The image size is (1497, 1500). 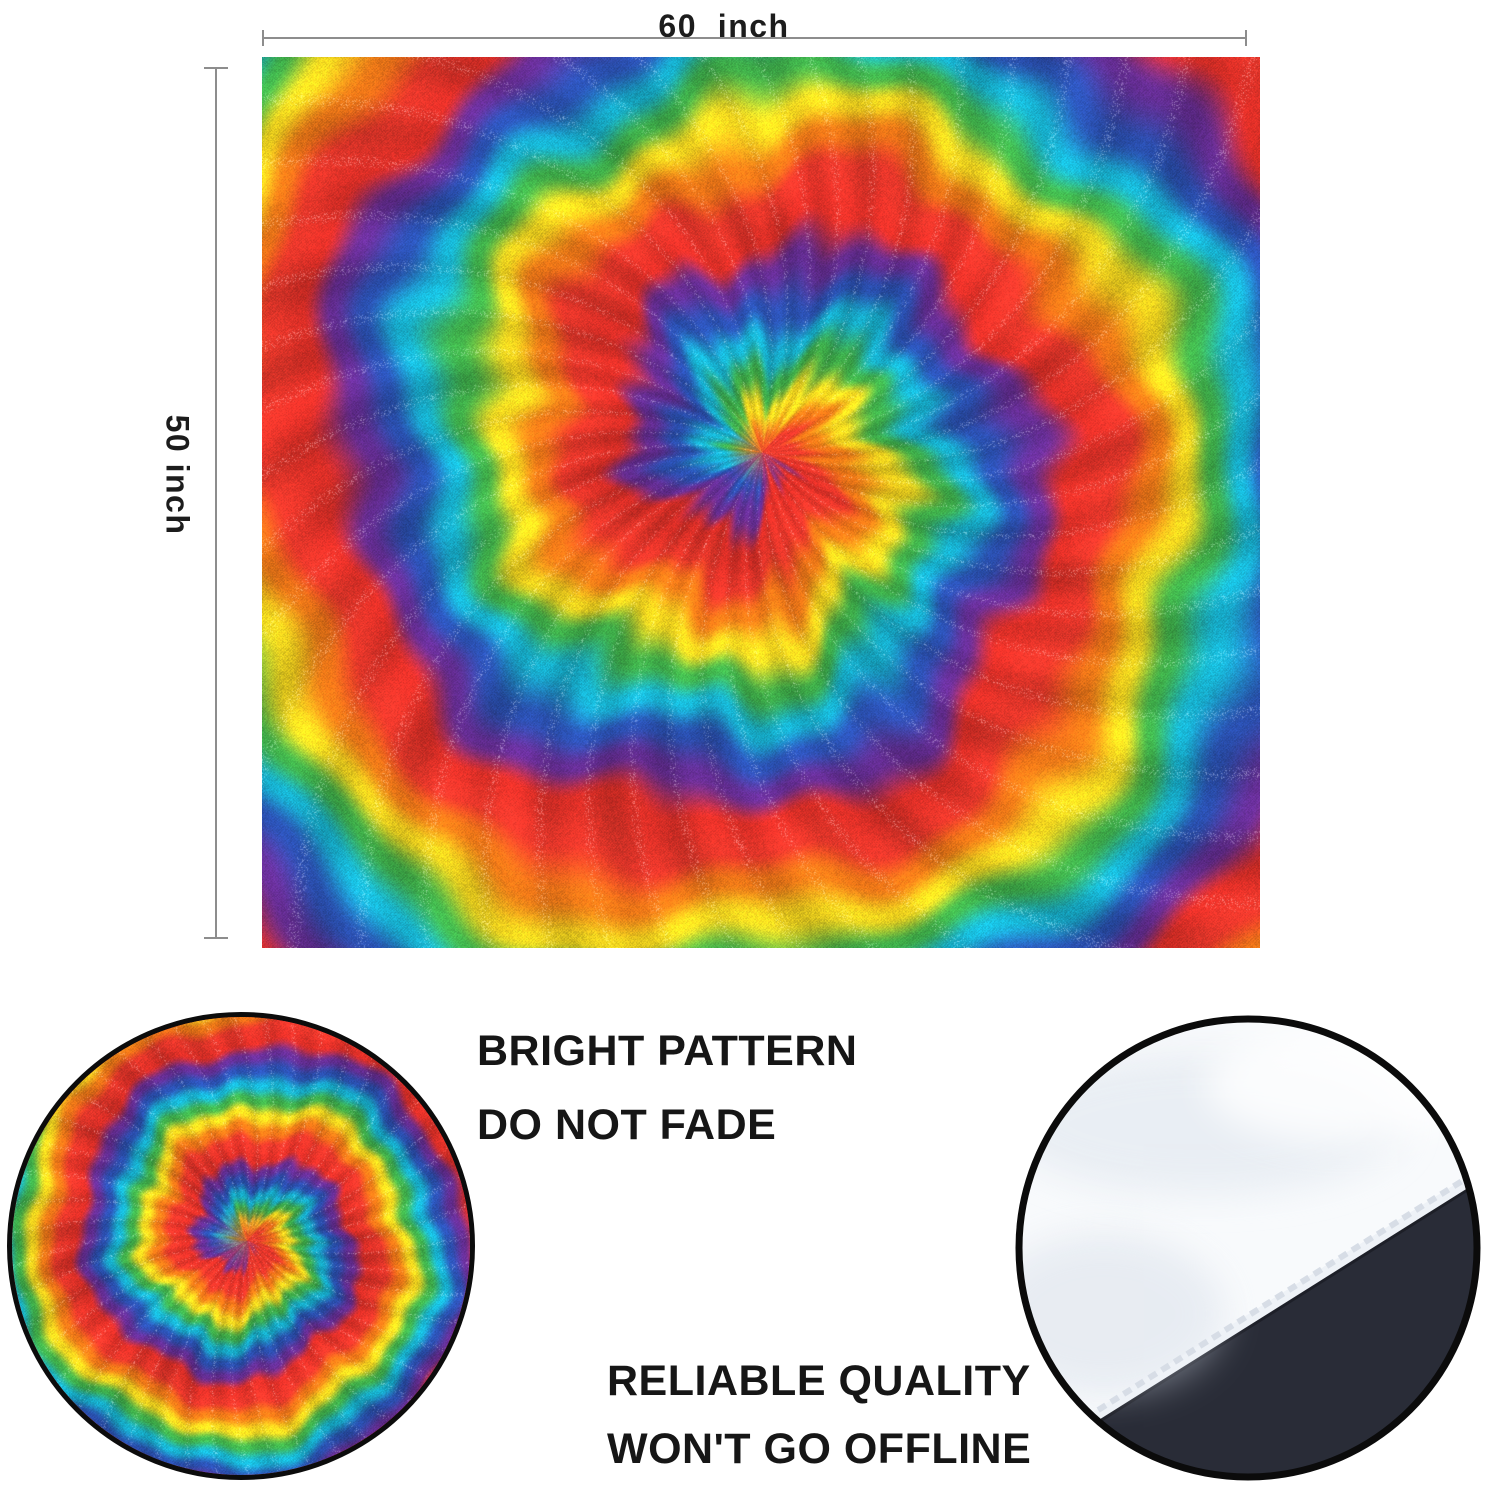 What do you see at coordinates (819, 1381) in the screenshot?
I see `caption-reliable-quality: RELIABLE QUALITY` at bounding box center [819, 1381].